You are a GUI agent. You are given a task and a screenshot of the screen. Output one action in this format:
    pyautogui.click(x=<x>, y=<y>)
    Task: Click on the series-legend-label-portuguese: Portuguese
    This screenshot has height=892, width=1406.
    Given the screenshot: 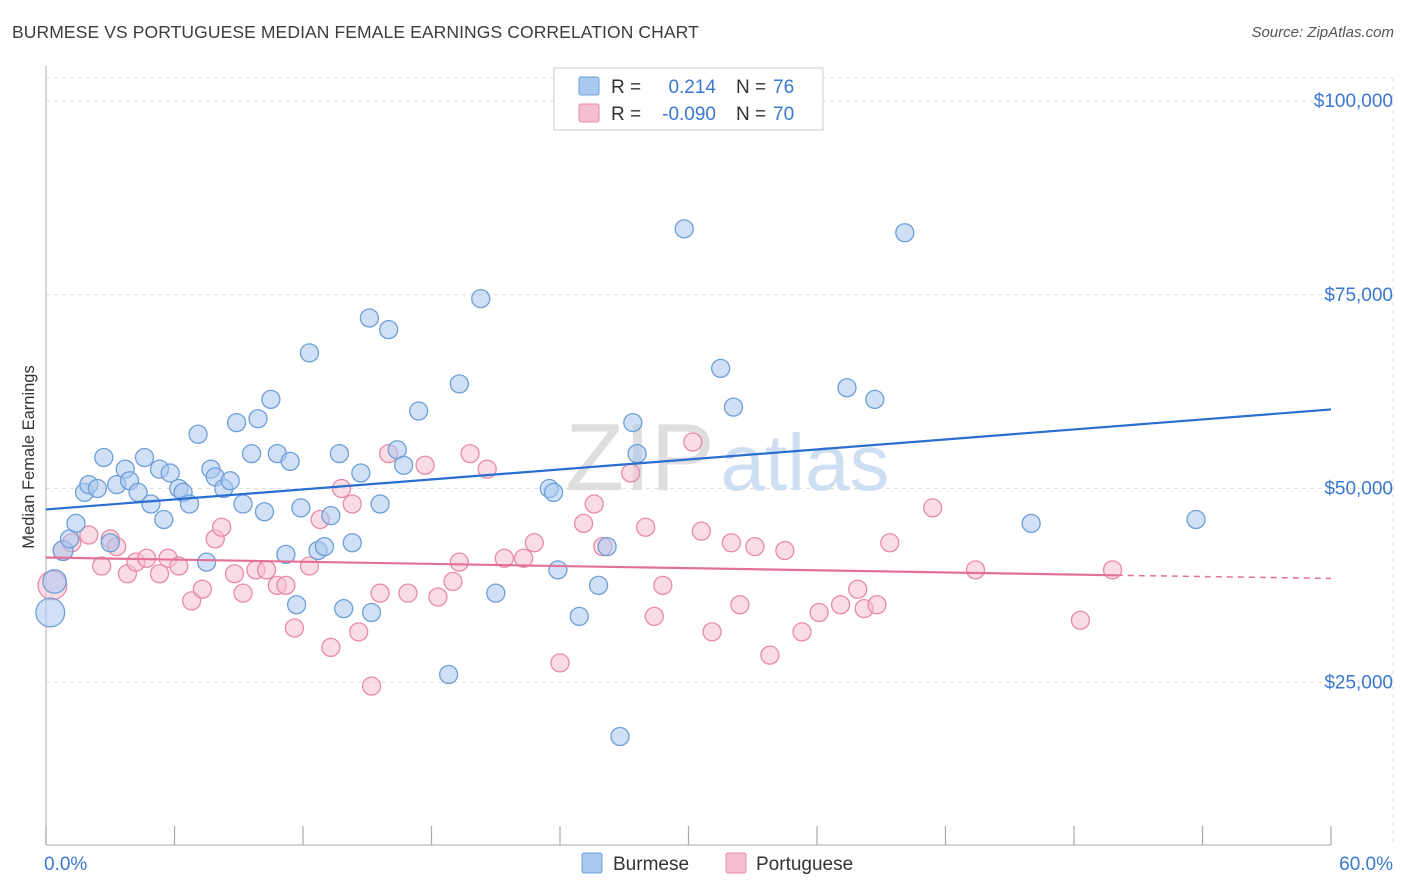 What is the action you would take?
    pyautogui.click(x=804, y=864)
    